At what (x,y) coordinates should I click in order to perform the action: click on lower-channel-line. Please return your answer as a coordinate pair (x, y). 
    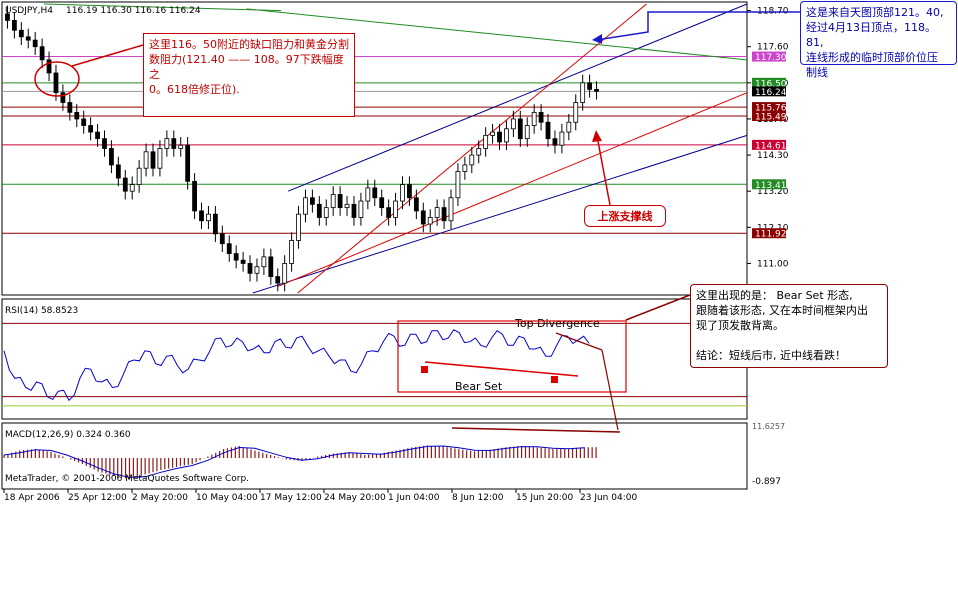
    Looking at the image, I should click on (500, 214).